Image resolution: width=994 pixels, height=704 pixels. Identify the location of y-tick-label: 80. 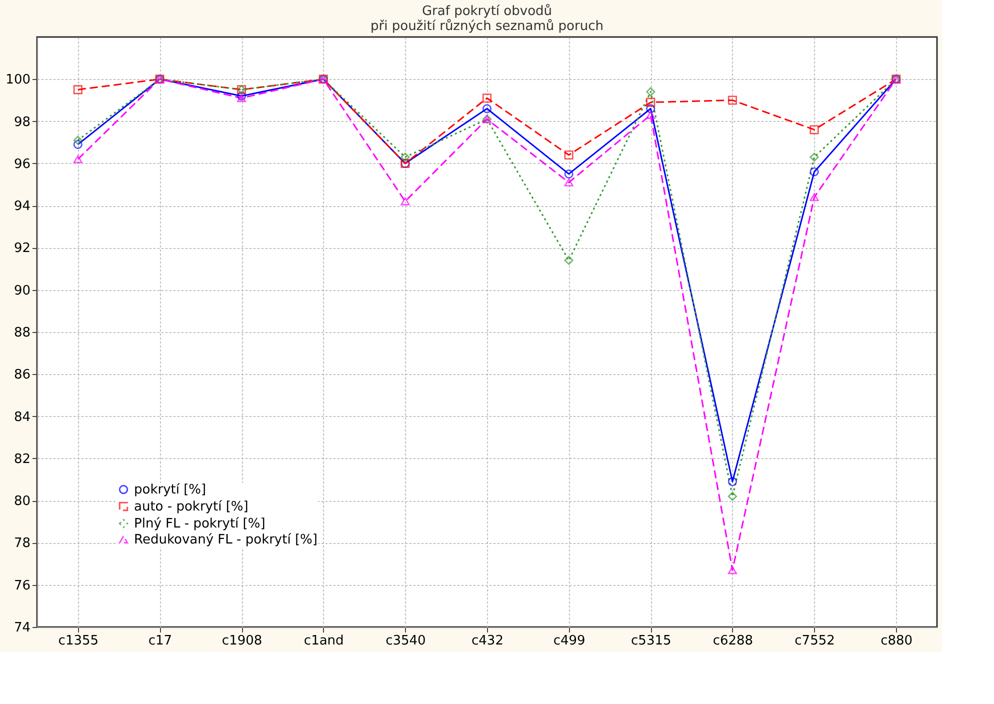
(22, 502).